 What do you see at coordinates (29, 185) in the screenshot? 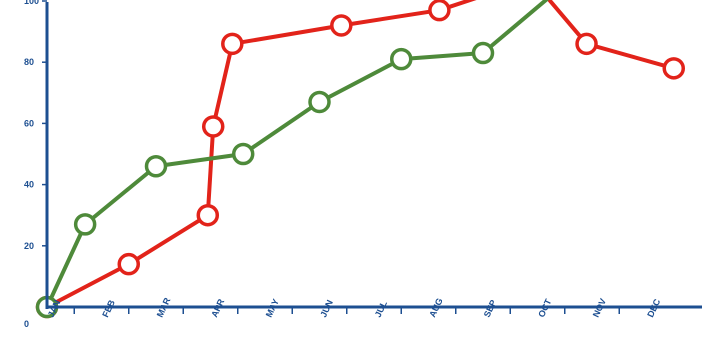
I see `y-tick-label: 40` at bounding box center [29, 185].